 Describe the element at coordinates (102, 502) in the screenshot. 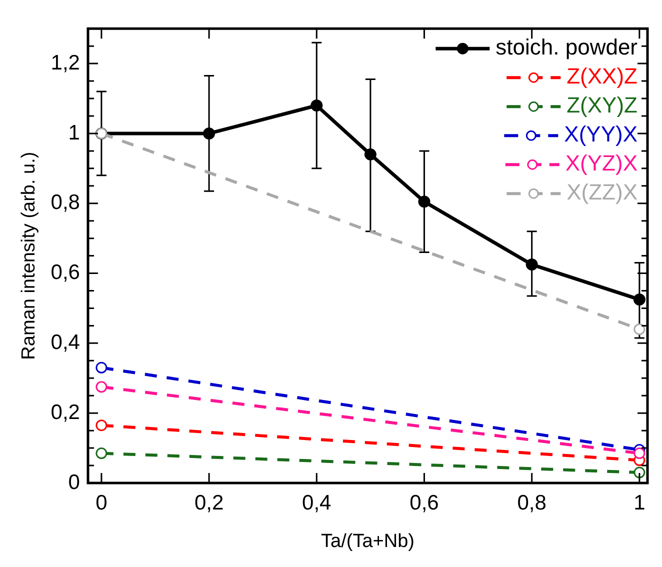

I see `x-tick-label: 0` at that location.